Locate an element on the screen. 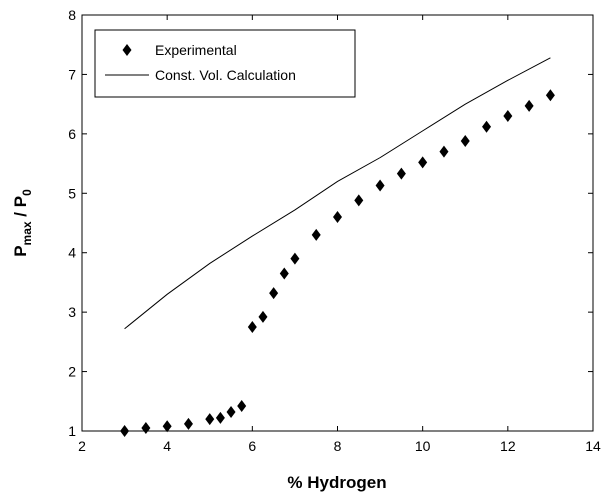 This screenshot has height=496, width=603. y-label-sub: 0 is located at coordinates (27, 192).